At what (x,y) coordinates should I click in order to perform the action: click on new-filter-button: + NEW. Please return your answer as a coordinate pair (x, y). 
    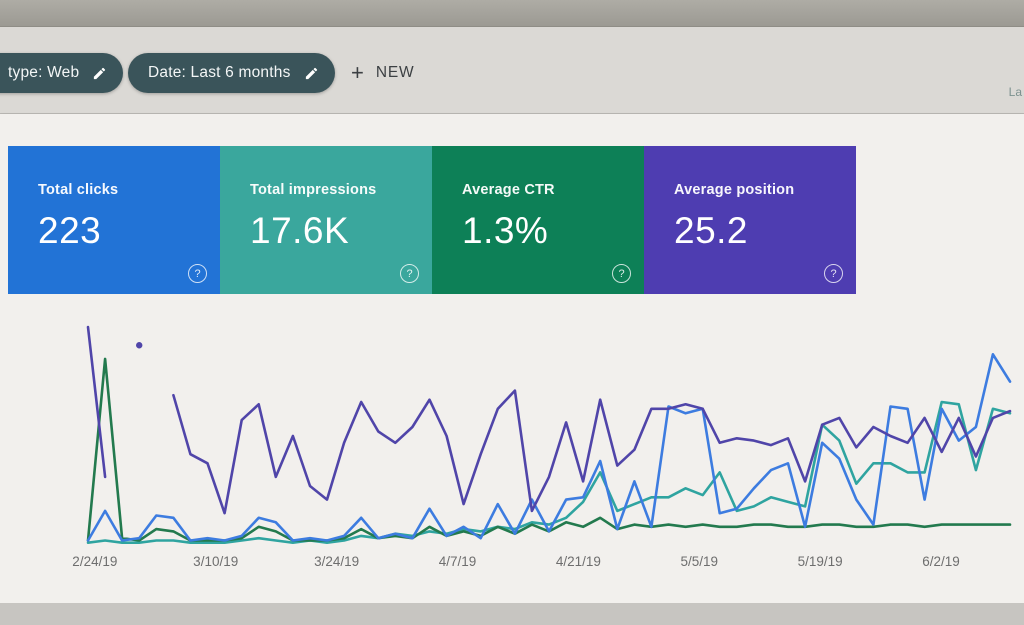
    Looking at the image, I should click on (382, 73).